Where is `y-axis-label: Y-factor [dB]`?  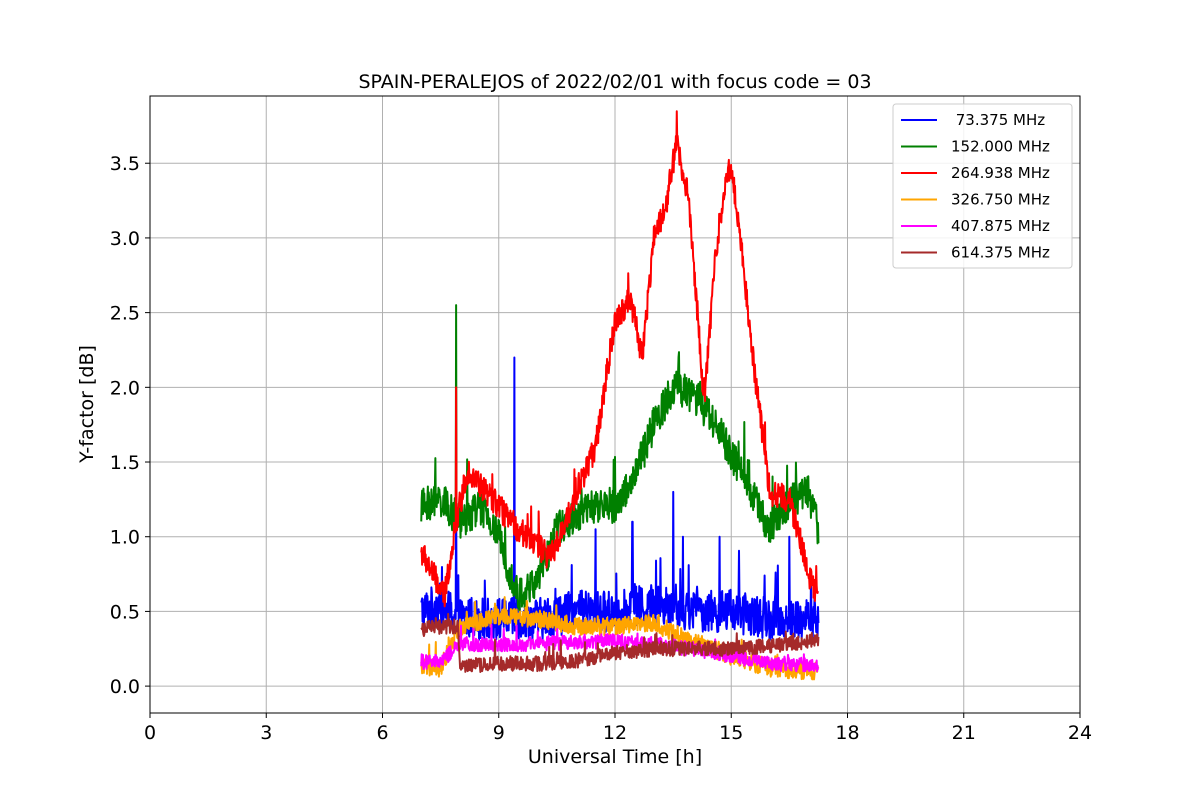 y-axis-label: Y-factor [dB] is located at coordinates (87, 404).